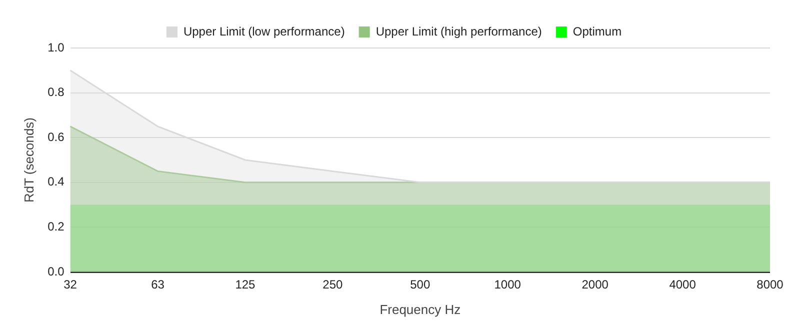 The image size is (808, 334). I want to click on legend-label: Optimum, so click(597, 31).